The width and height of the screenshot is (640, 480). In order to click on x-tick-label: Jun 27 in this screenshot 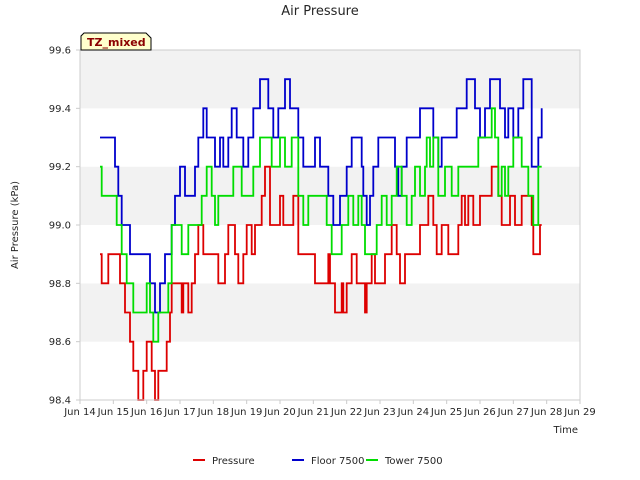, I will do `click(513, 412)`.